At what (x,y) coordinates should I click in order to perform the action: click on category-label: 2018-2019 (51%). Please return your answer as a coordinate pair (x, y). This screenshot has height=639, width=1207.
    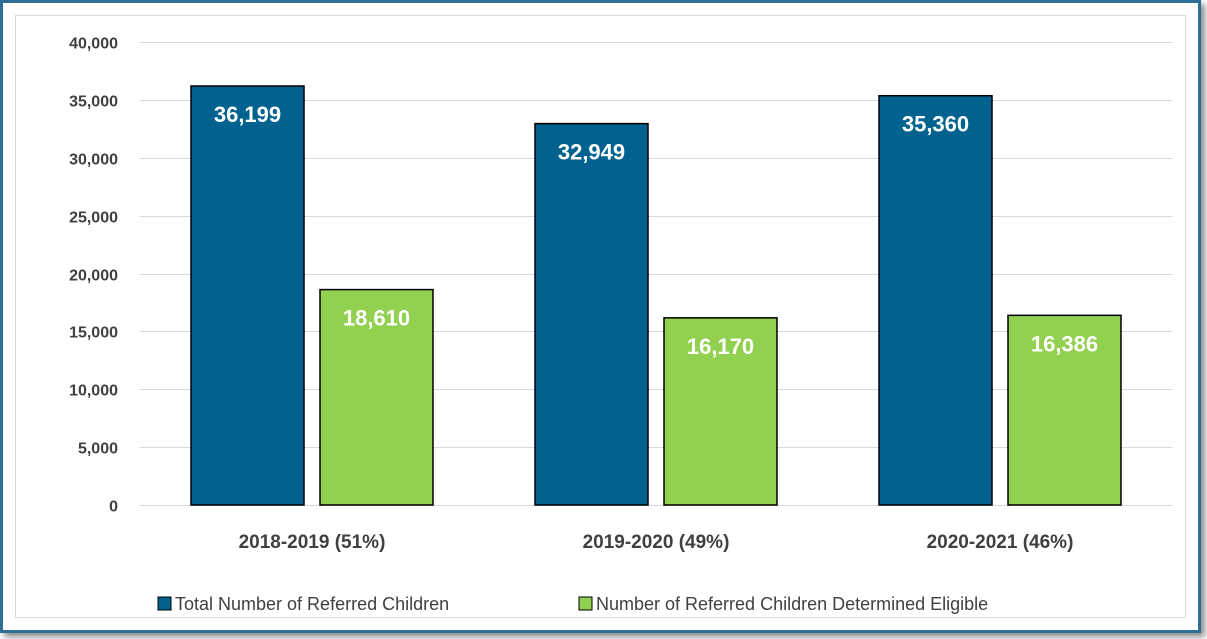
    Looking at the image, I should click on (312, 542).